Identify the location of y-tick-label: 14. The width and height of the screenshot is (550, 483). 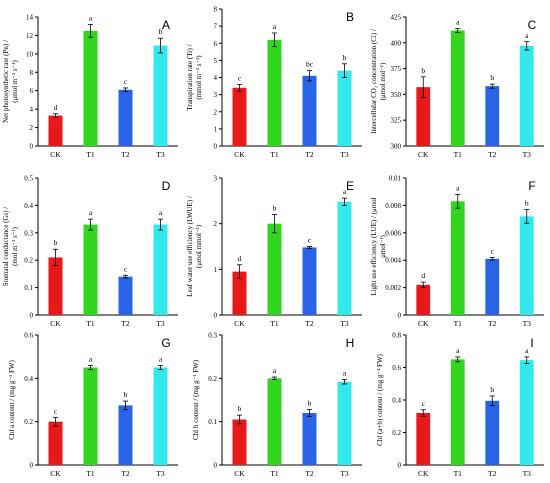
(30, 18).